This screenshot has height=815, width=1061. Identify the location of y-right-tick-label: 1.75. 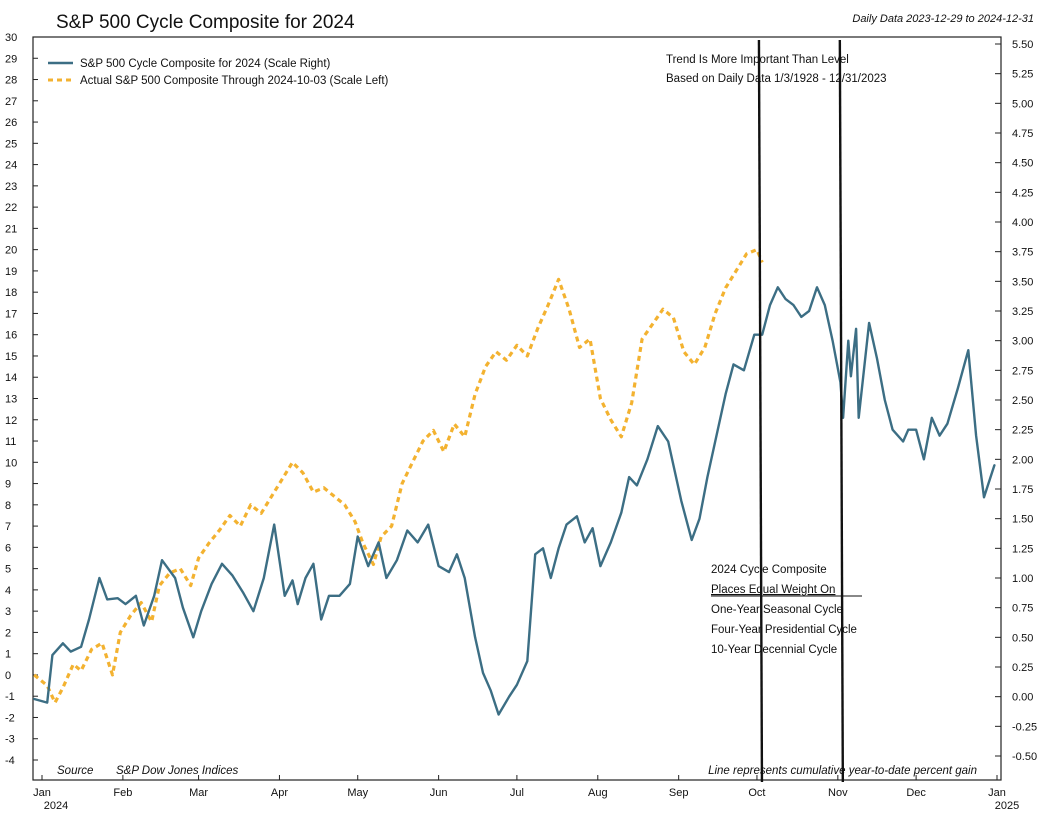
(1022, 490).